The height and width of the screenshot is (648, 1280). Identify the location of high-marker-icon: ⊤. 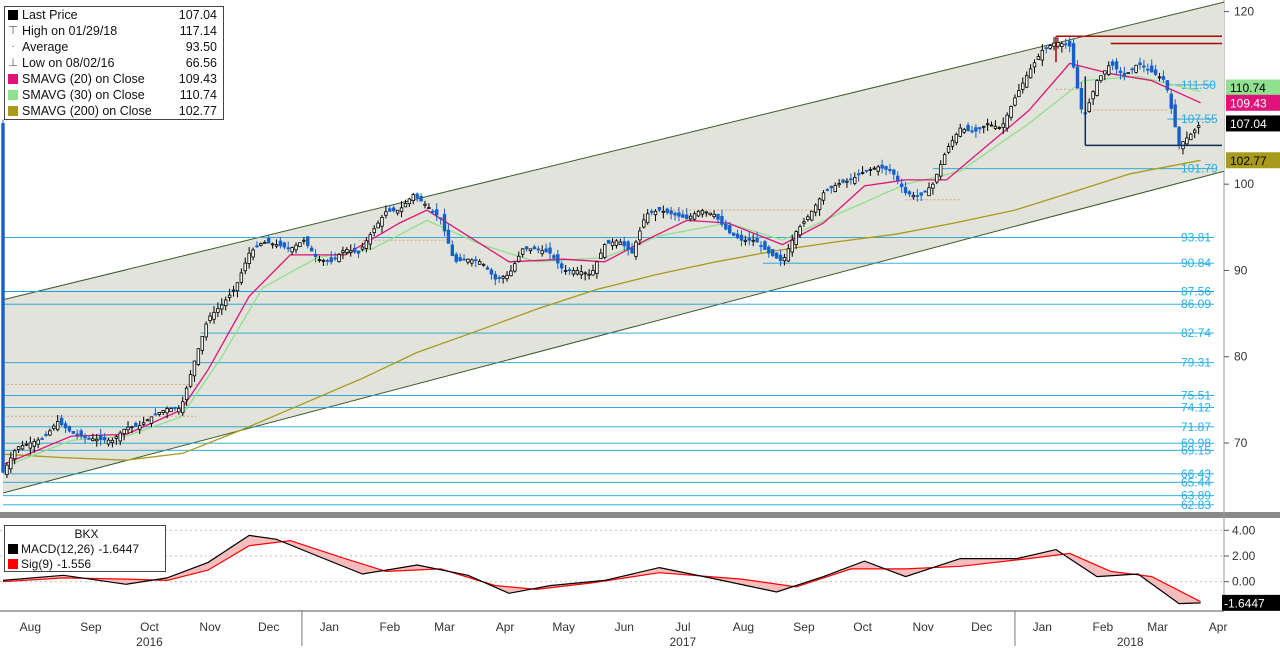
(13, 31).